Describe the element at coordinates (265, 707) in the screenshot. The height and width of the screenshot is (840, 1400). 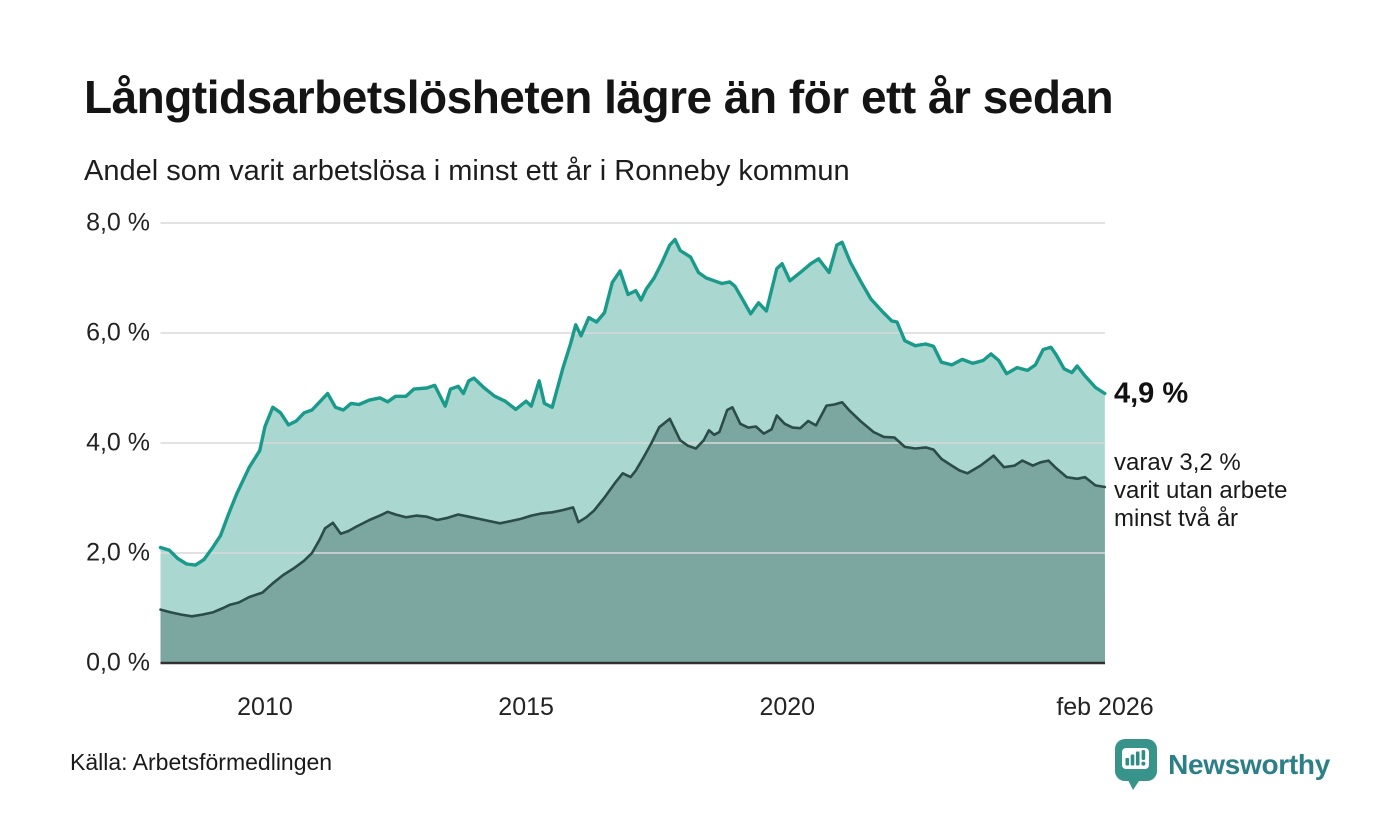
I see `x-tick-label: 2010` at that location.